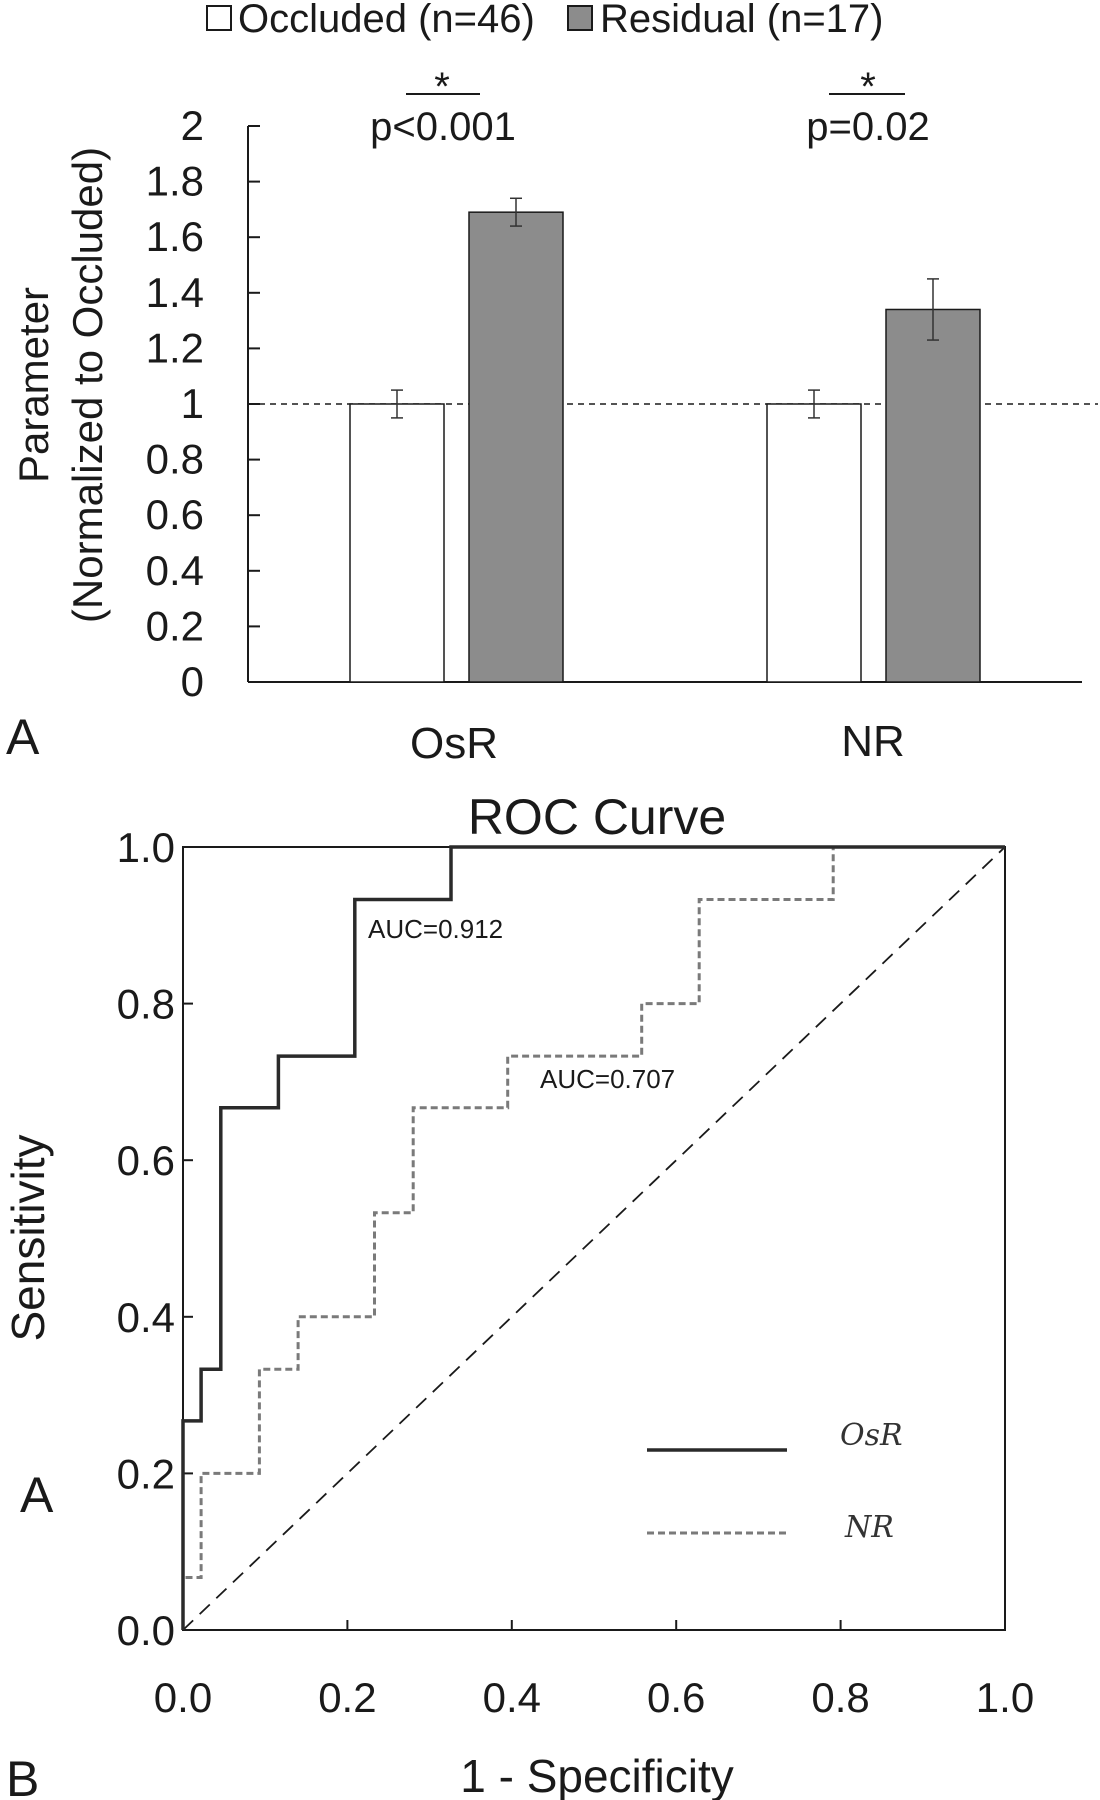 The image size is (1100, 1800). I want to click on legend-swatch-residual, so click(580, 18).